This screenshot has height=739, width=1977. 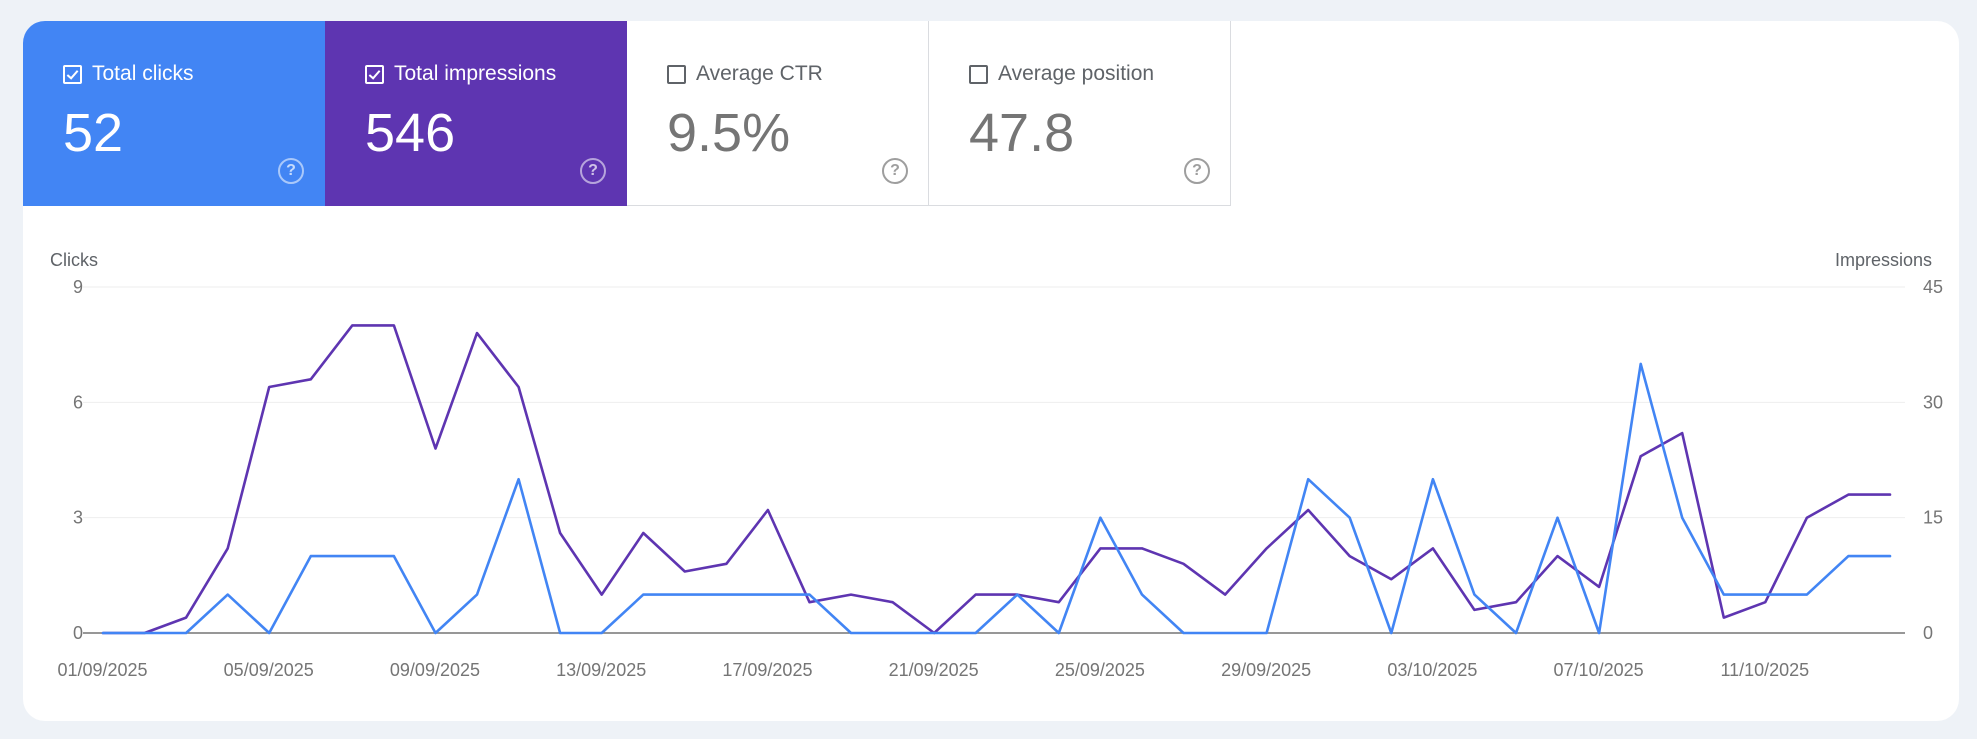 I want to click on y-tick-label: 0, so click(x=78, y=633).